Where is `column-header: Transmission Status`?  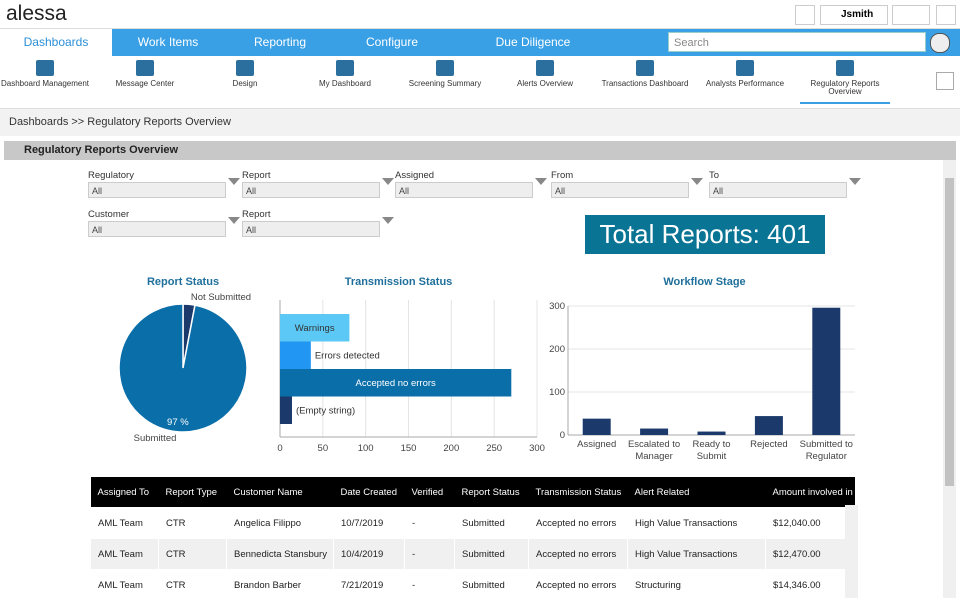 column-header: Transmission Status is located at coordinates (578, 492).